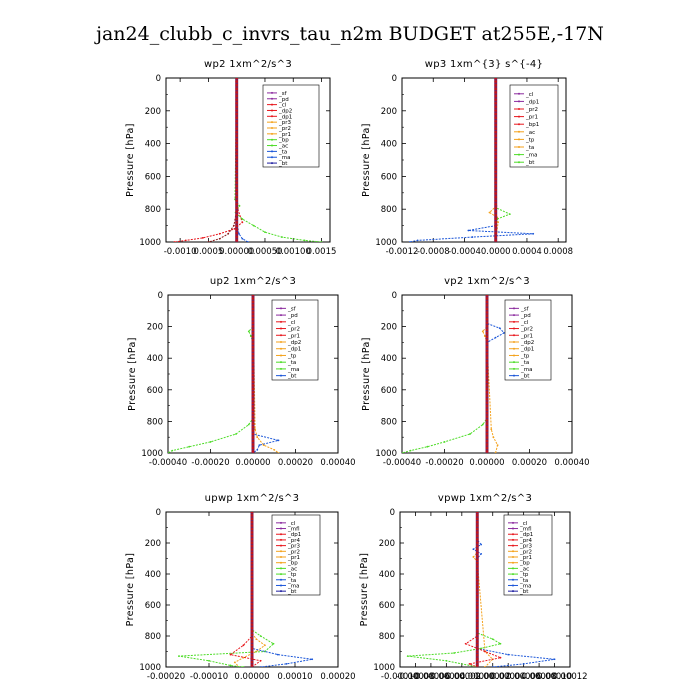 The image size is (700, 700). What do you see at coordinates (219, 238) in the screenshot?
I see `data-point-dp2` at bounding box center [219, 238].